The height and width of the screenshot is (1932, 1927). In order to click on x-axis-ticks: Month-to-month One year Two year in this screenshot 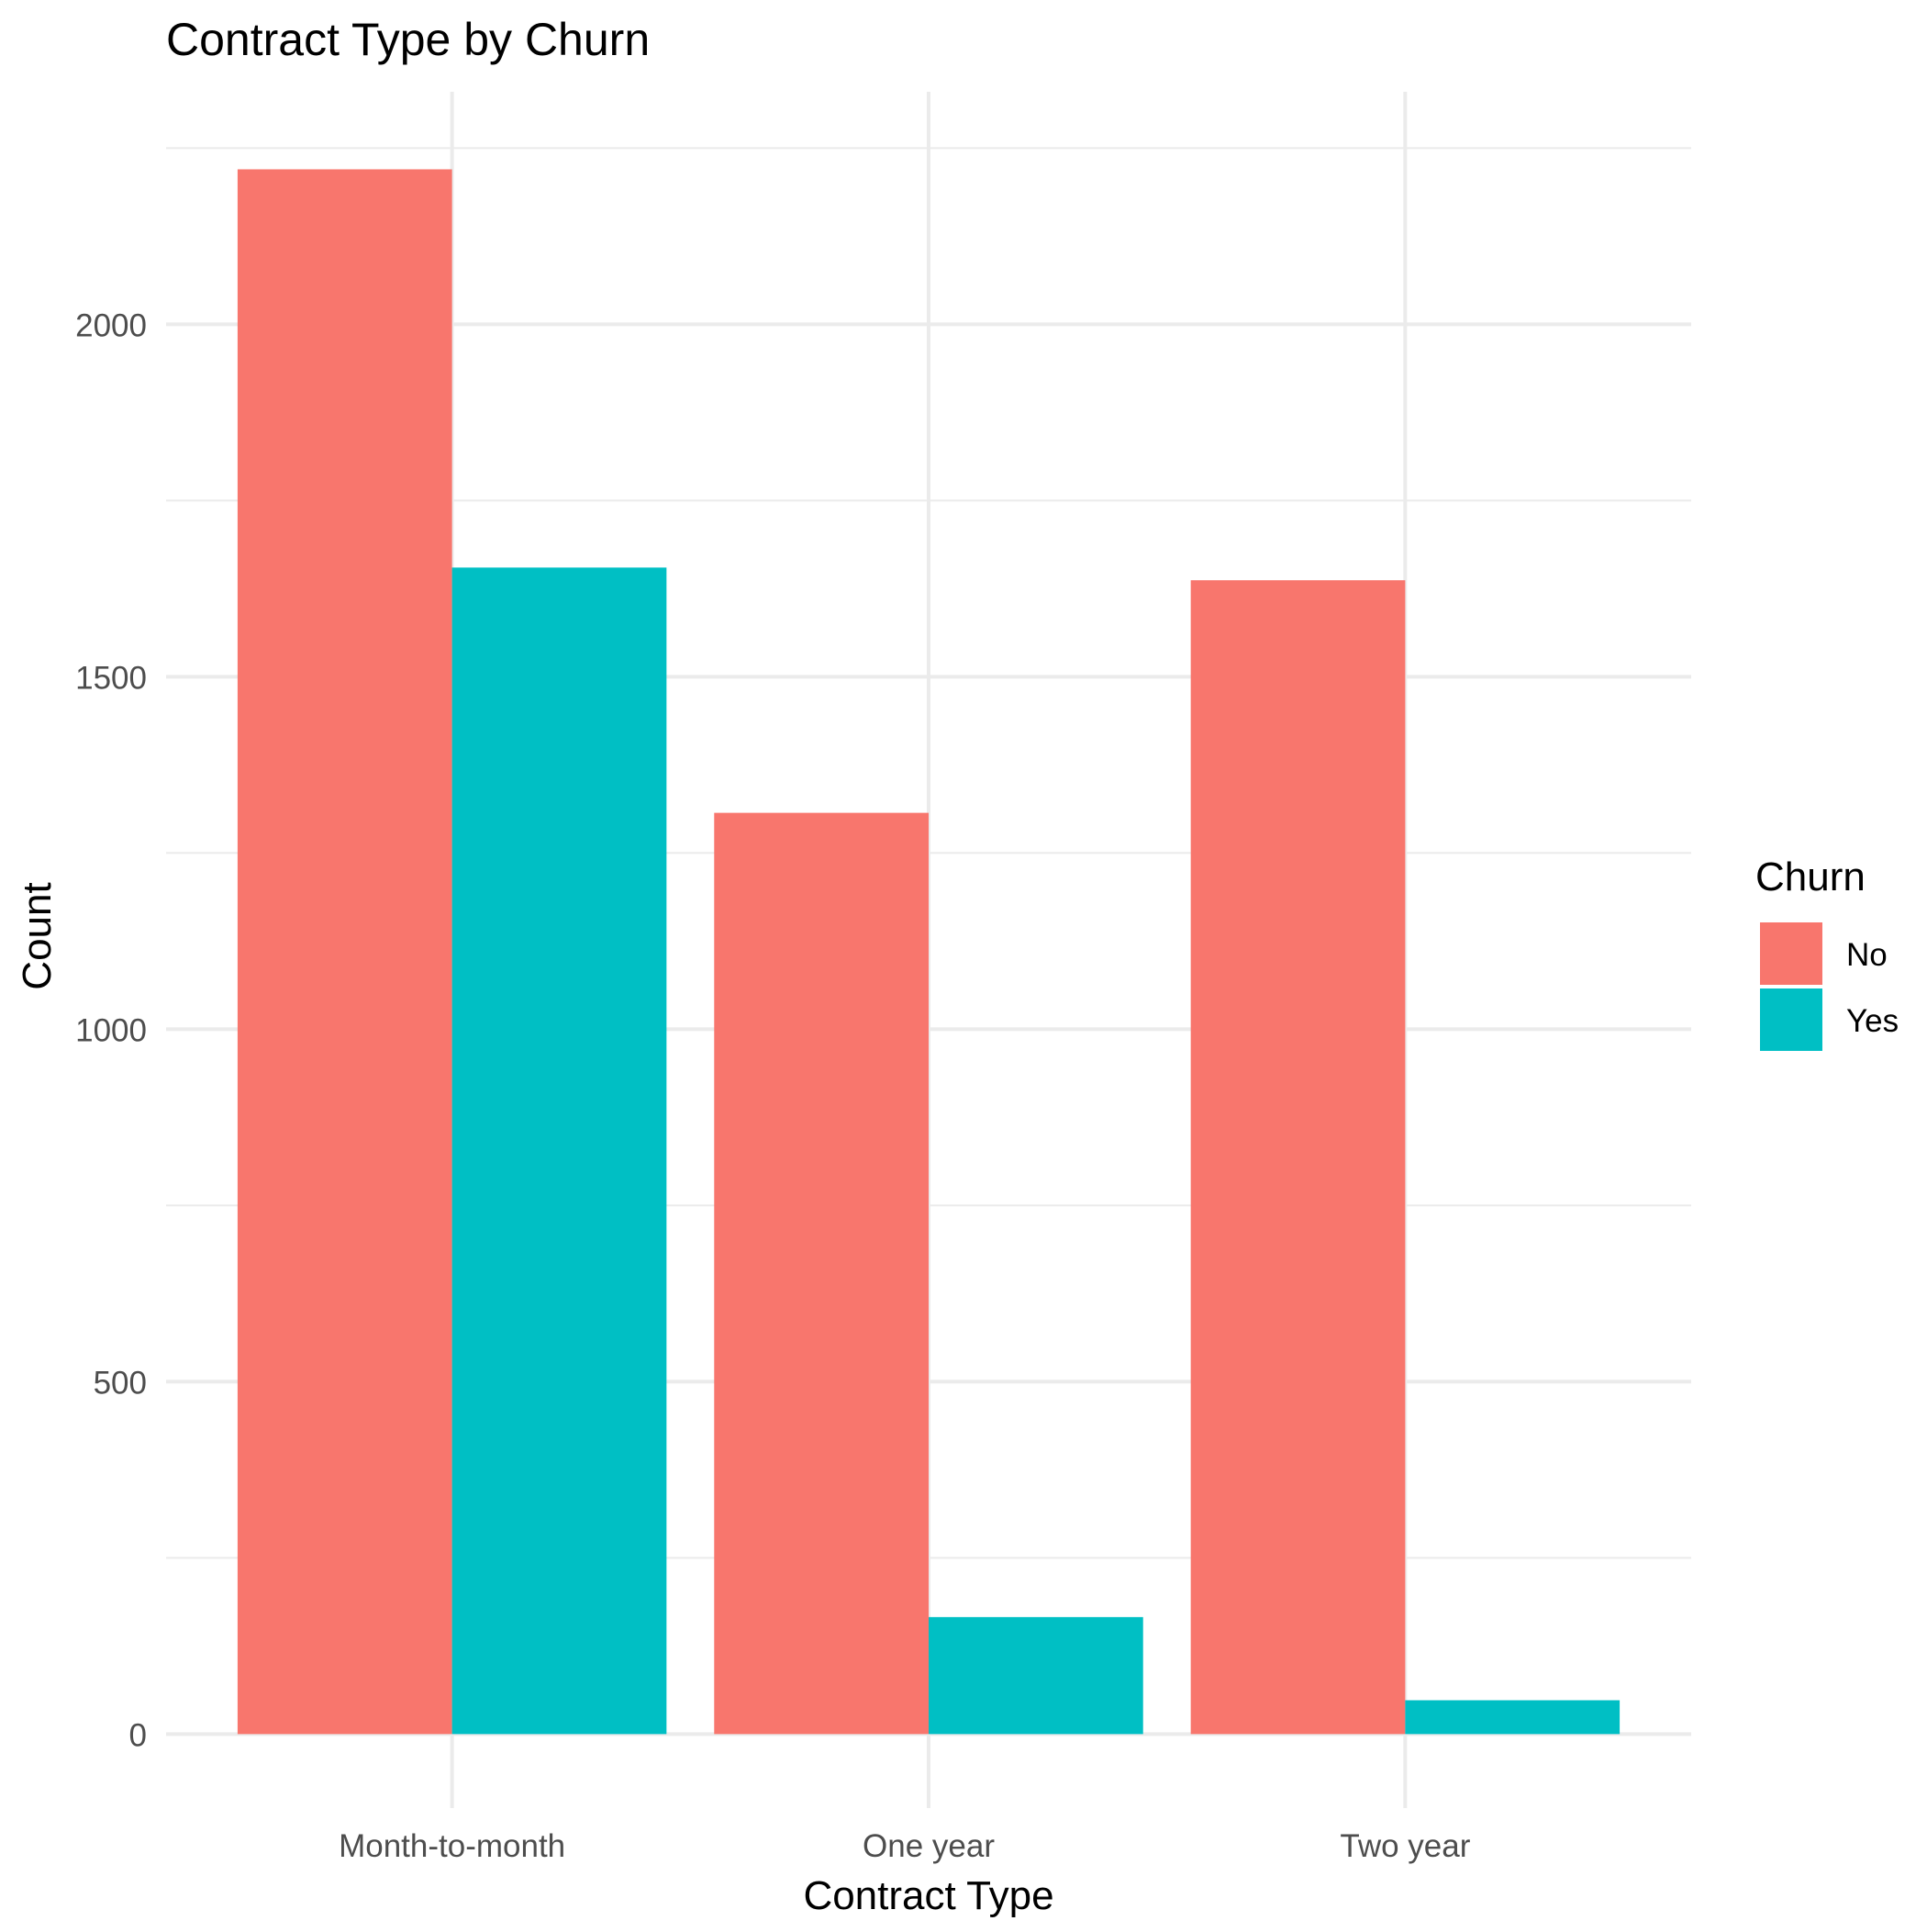, I will do `click(905, 1846)`.